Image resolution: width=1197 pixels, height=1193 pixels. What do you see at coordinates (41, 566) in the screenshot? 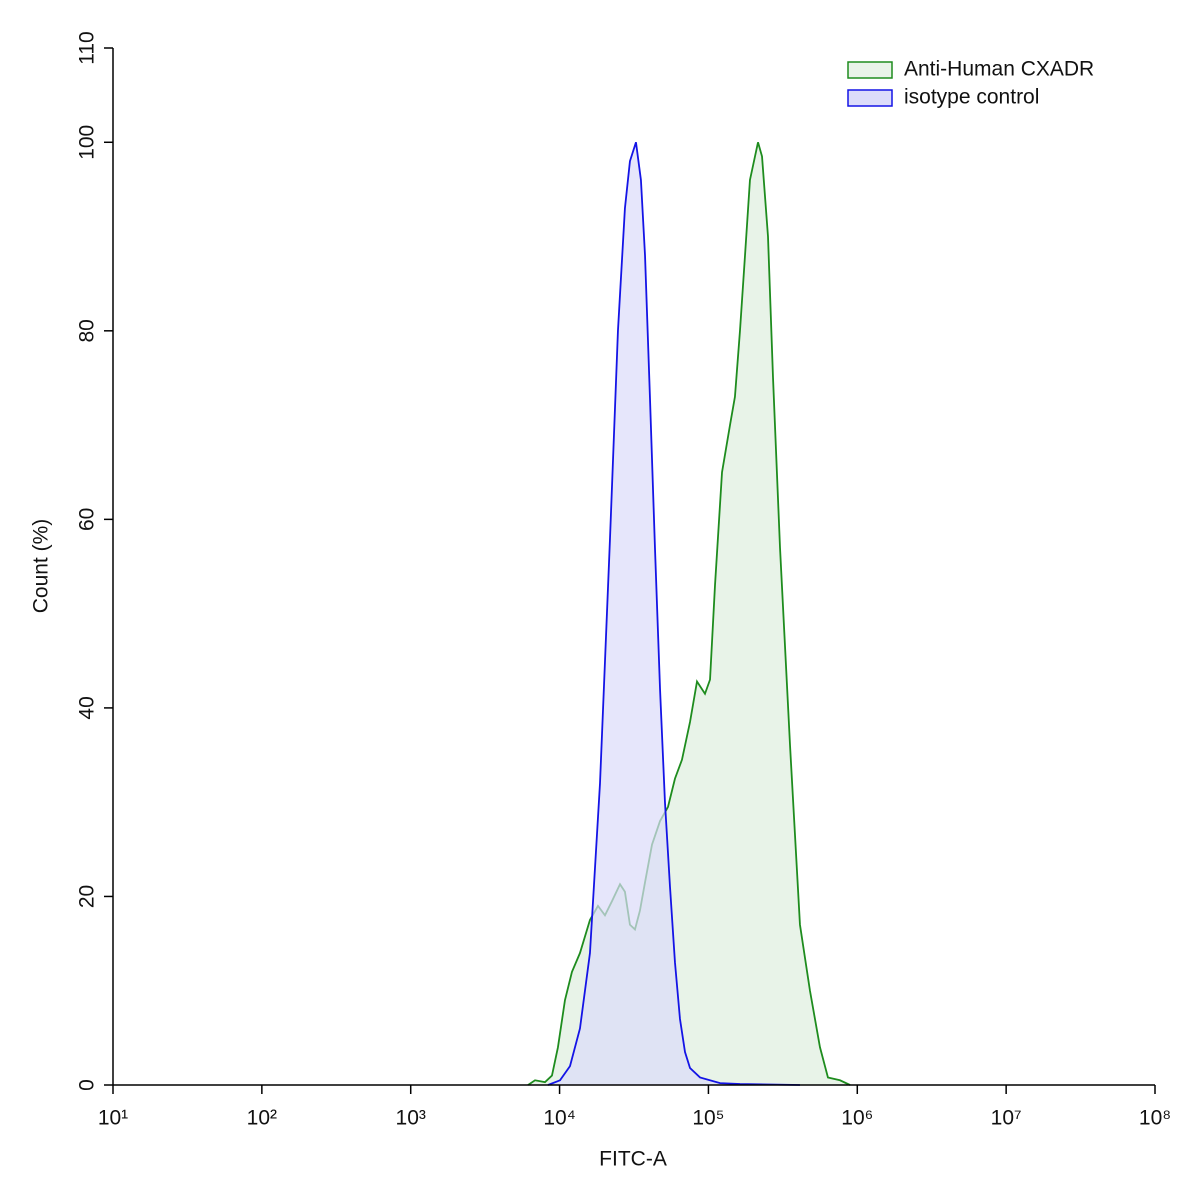
I see `y-axis-label: Count (%)` at bounding box center [41, 566].